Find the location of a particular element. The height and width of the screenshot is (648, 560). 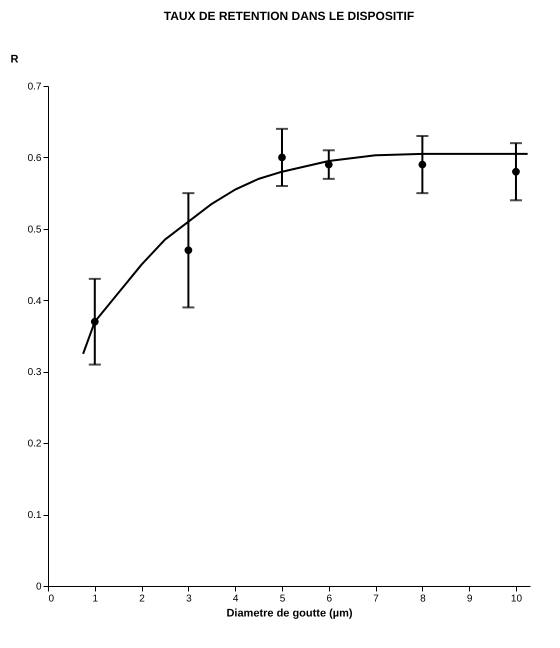

x-tick-label: 5 is located at coordinates (283, 599).